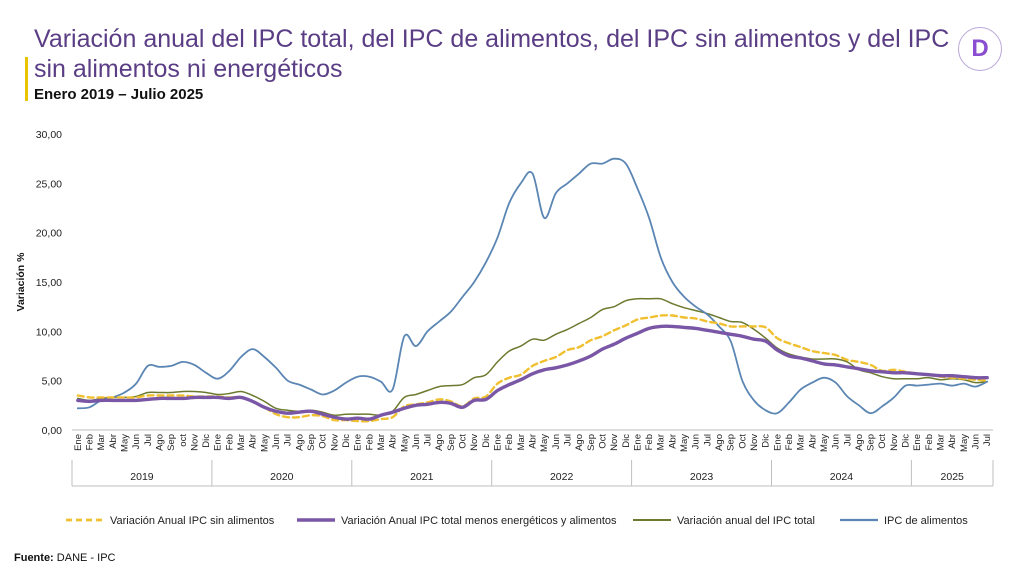 This screenshot has height=572, width=1024. Describe the element at coordinates (926, 521) in the screenshot. I see `legend-label: IPC de alimentos` at that location.